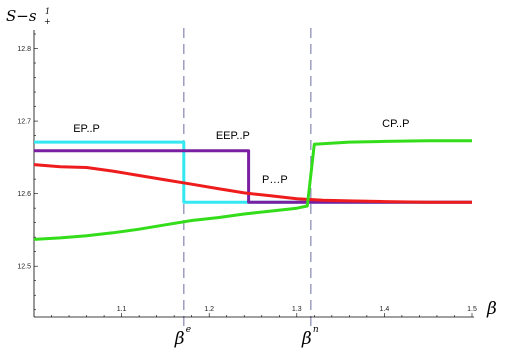 This screenshot has width=510, height=354. What do you see at coordinates (491, 309) in the screenshot?
I see `x-axis-title: β` at bounding box center [491, 309].